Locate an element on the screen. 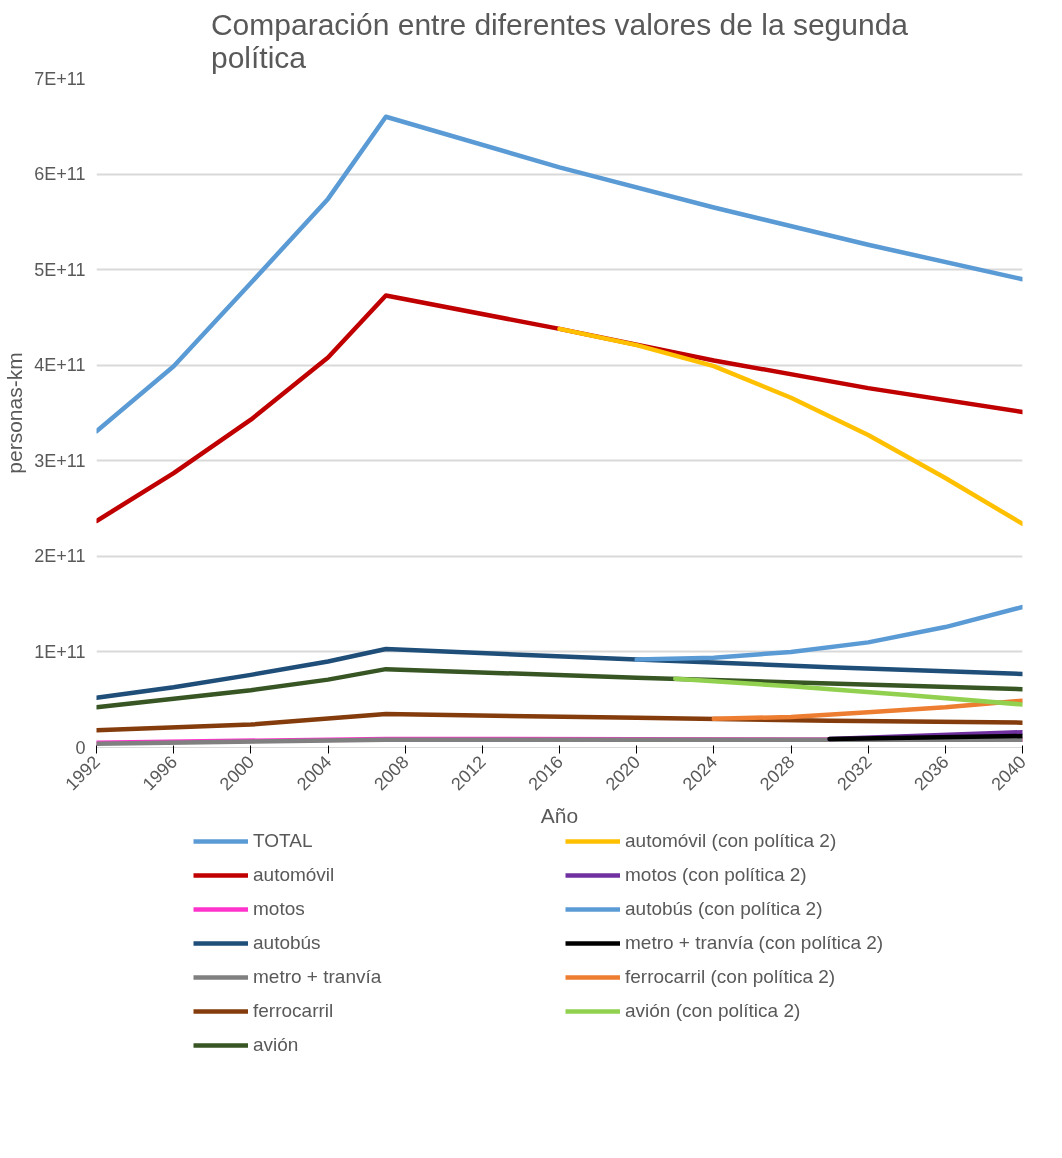 The height and width of the screenshot is (1158, 1062). legend-label: motos (con política 2) is located at coordinates (716, 875).